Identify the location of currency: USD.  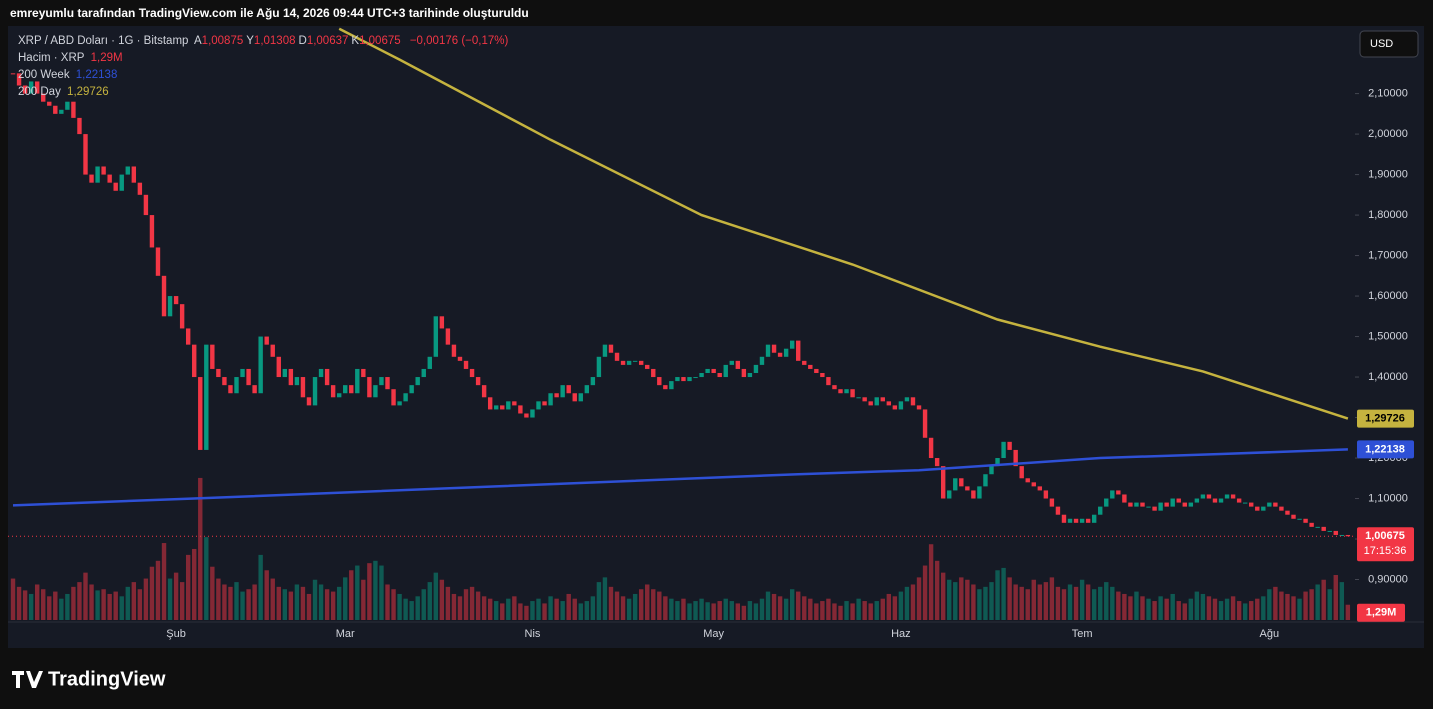
(1381, 44).